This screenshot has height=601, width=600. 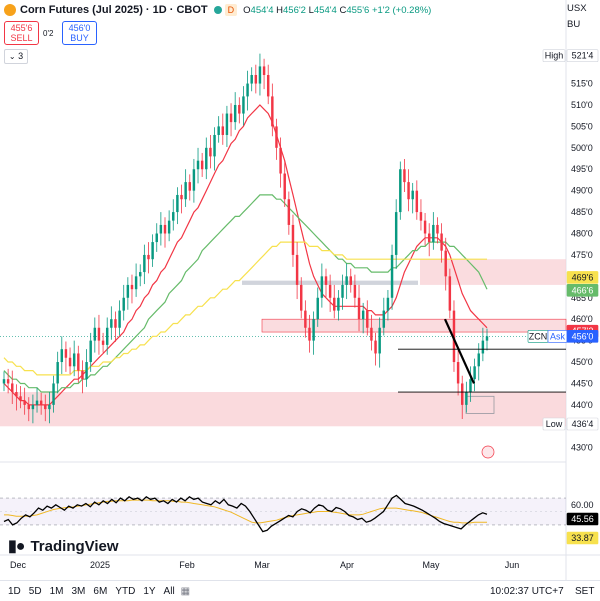 What do you see at coordinates (74, 546) in the screenshot?
I see `brand-name: TradingView` at bounding box center [74, 546].